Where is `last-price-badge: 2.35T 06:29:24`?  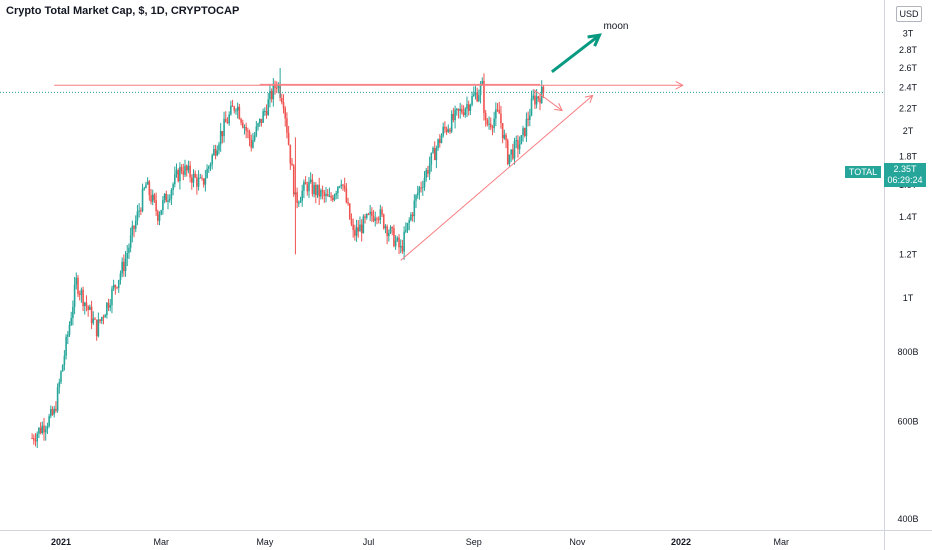
last-price-badge: 2.35T 06:29:24 is located at coordinates (905, 175).